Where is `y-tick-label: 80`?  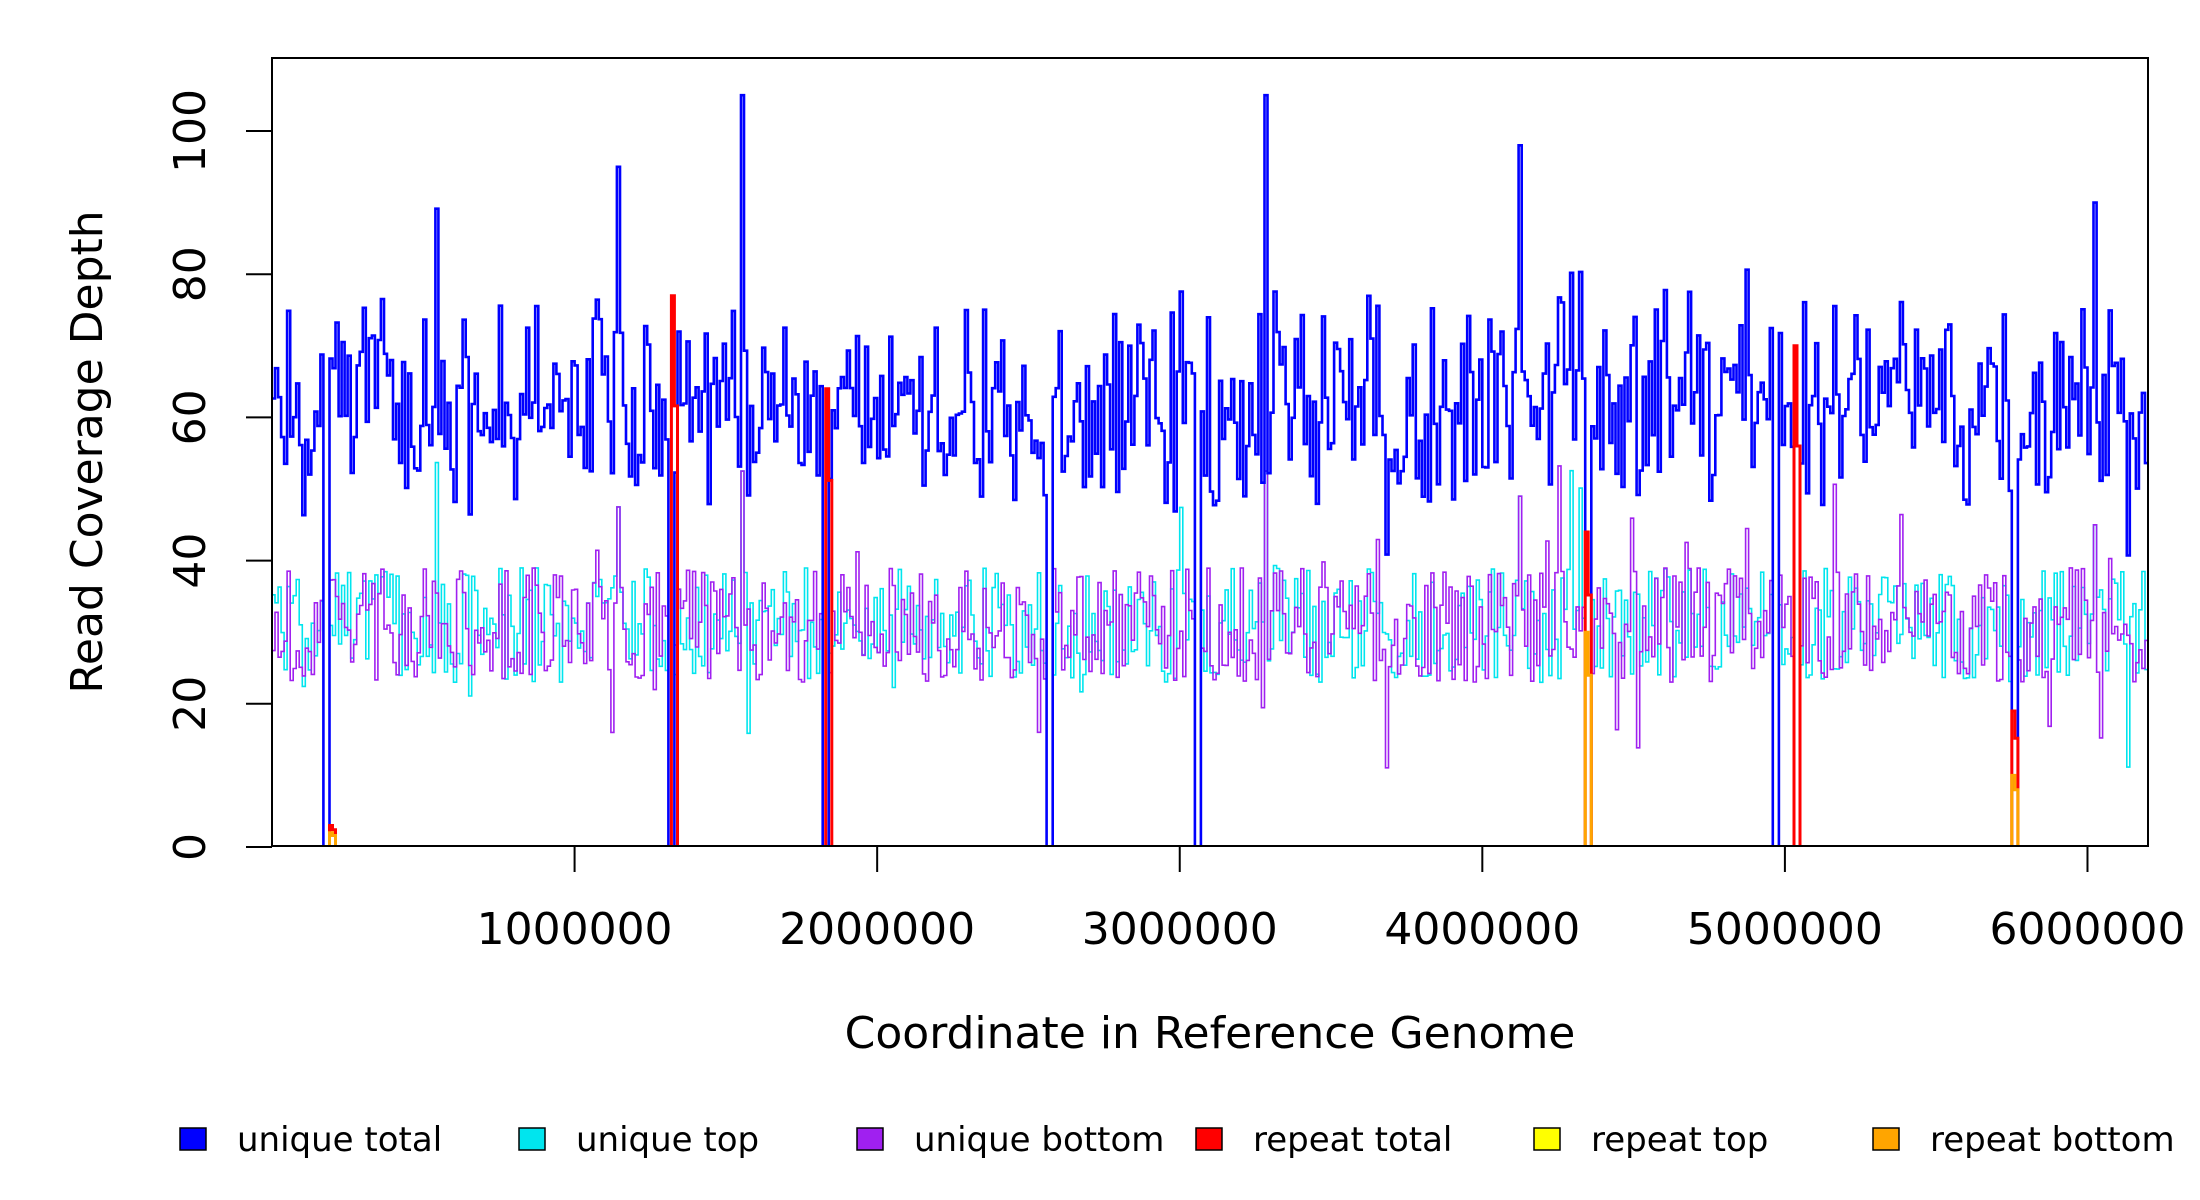 y-tick-label: 80 is located at coordinates (190, 274).